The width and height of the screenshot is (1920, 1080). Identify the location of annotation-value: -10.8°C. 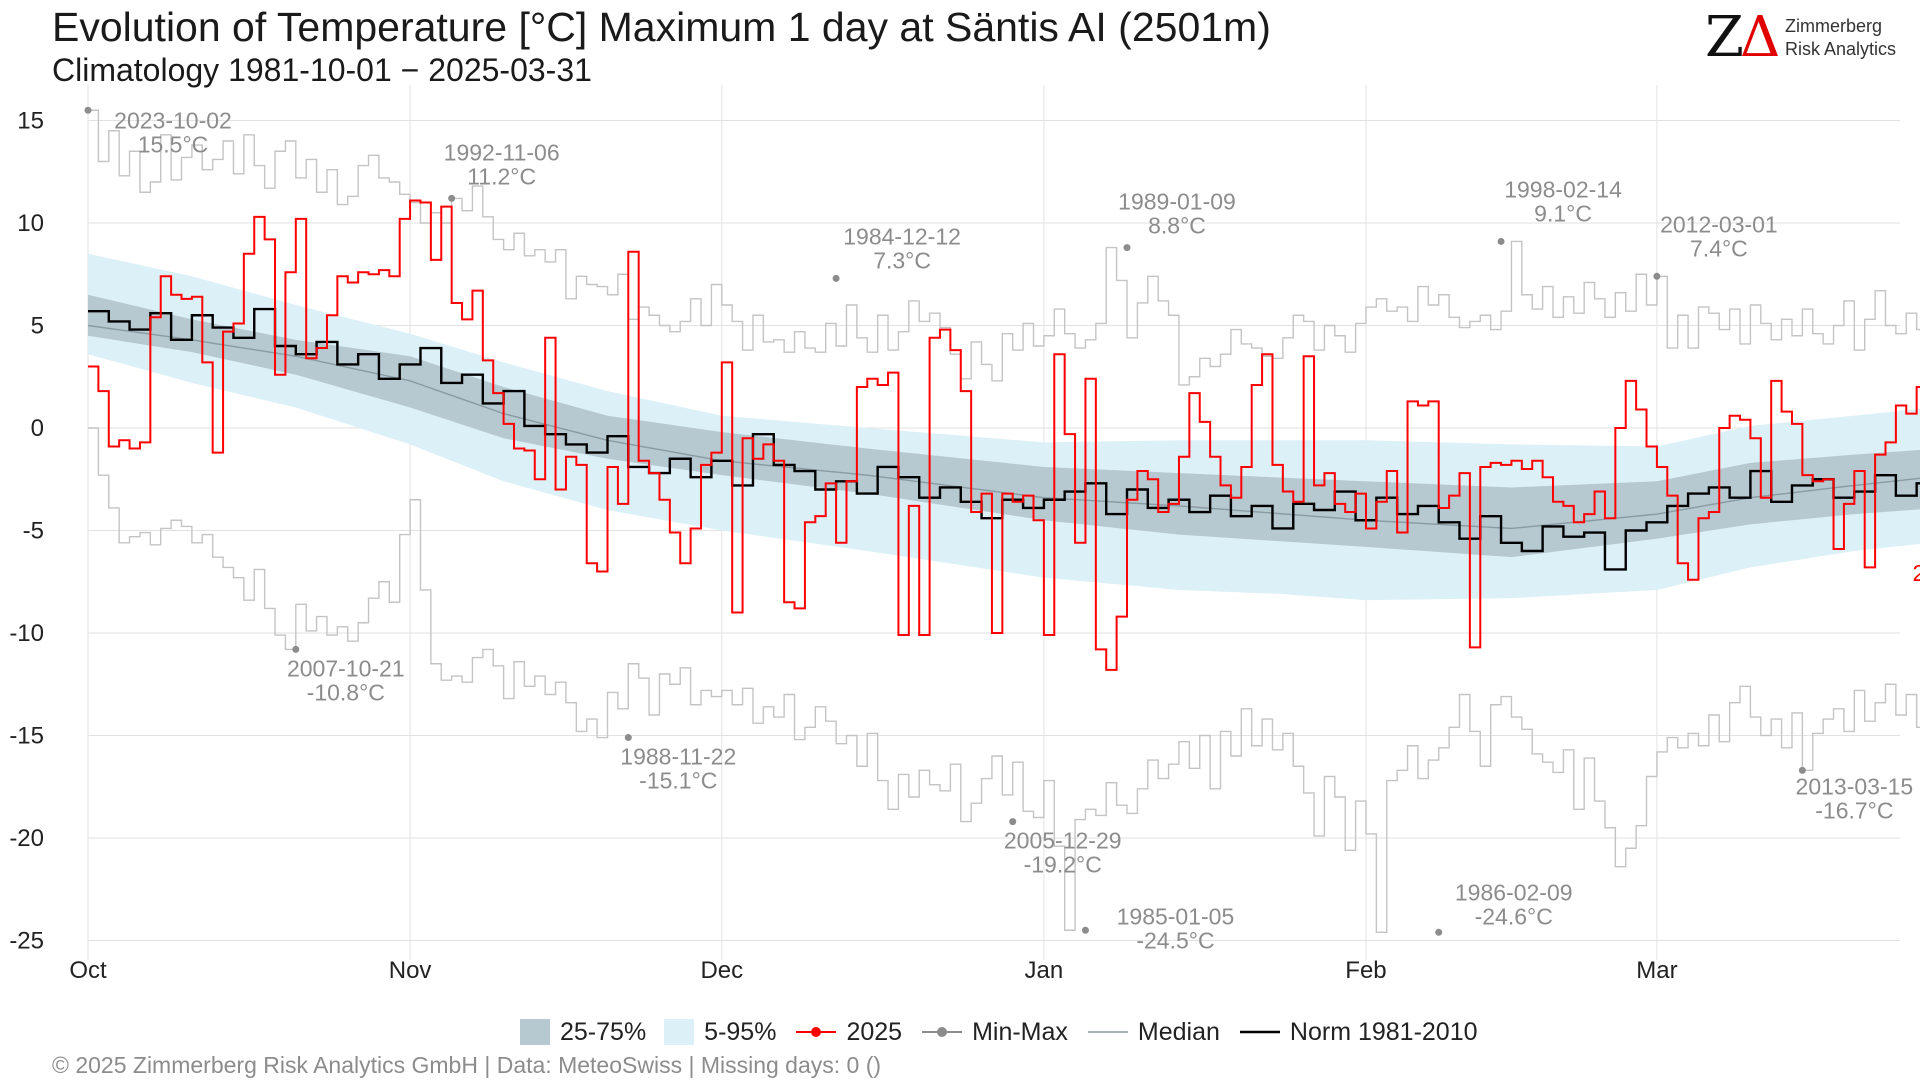
(346, 692).